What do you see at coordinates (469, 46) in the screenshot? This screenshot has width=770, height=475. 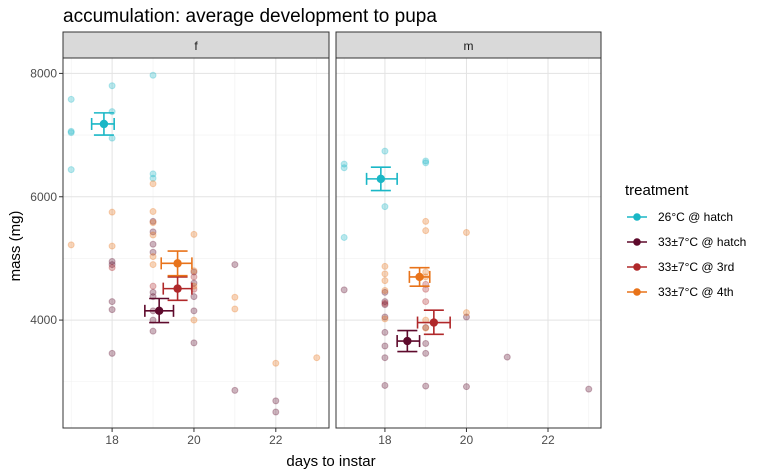 I see `facet-strip-label: m` at bounding box center [469, 46].